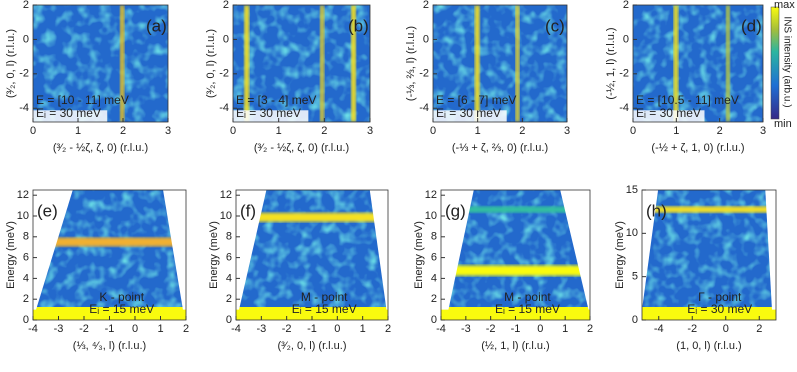 The height and width of the screenshot is (372, 797). Describe the element at coordinates (692, 329) in the screenshot. I see `x-tick-label: -2` at that location.